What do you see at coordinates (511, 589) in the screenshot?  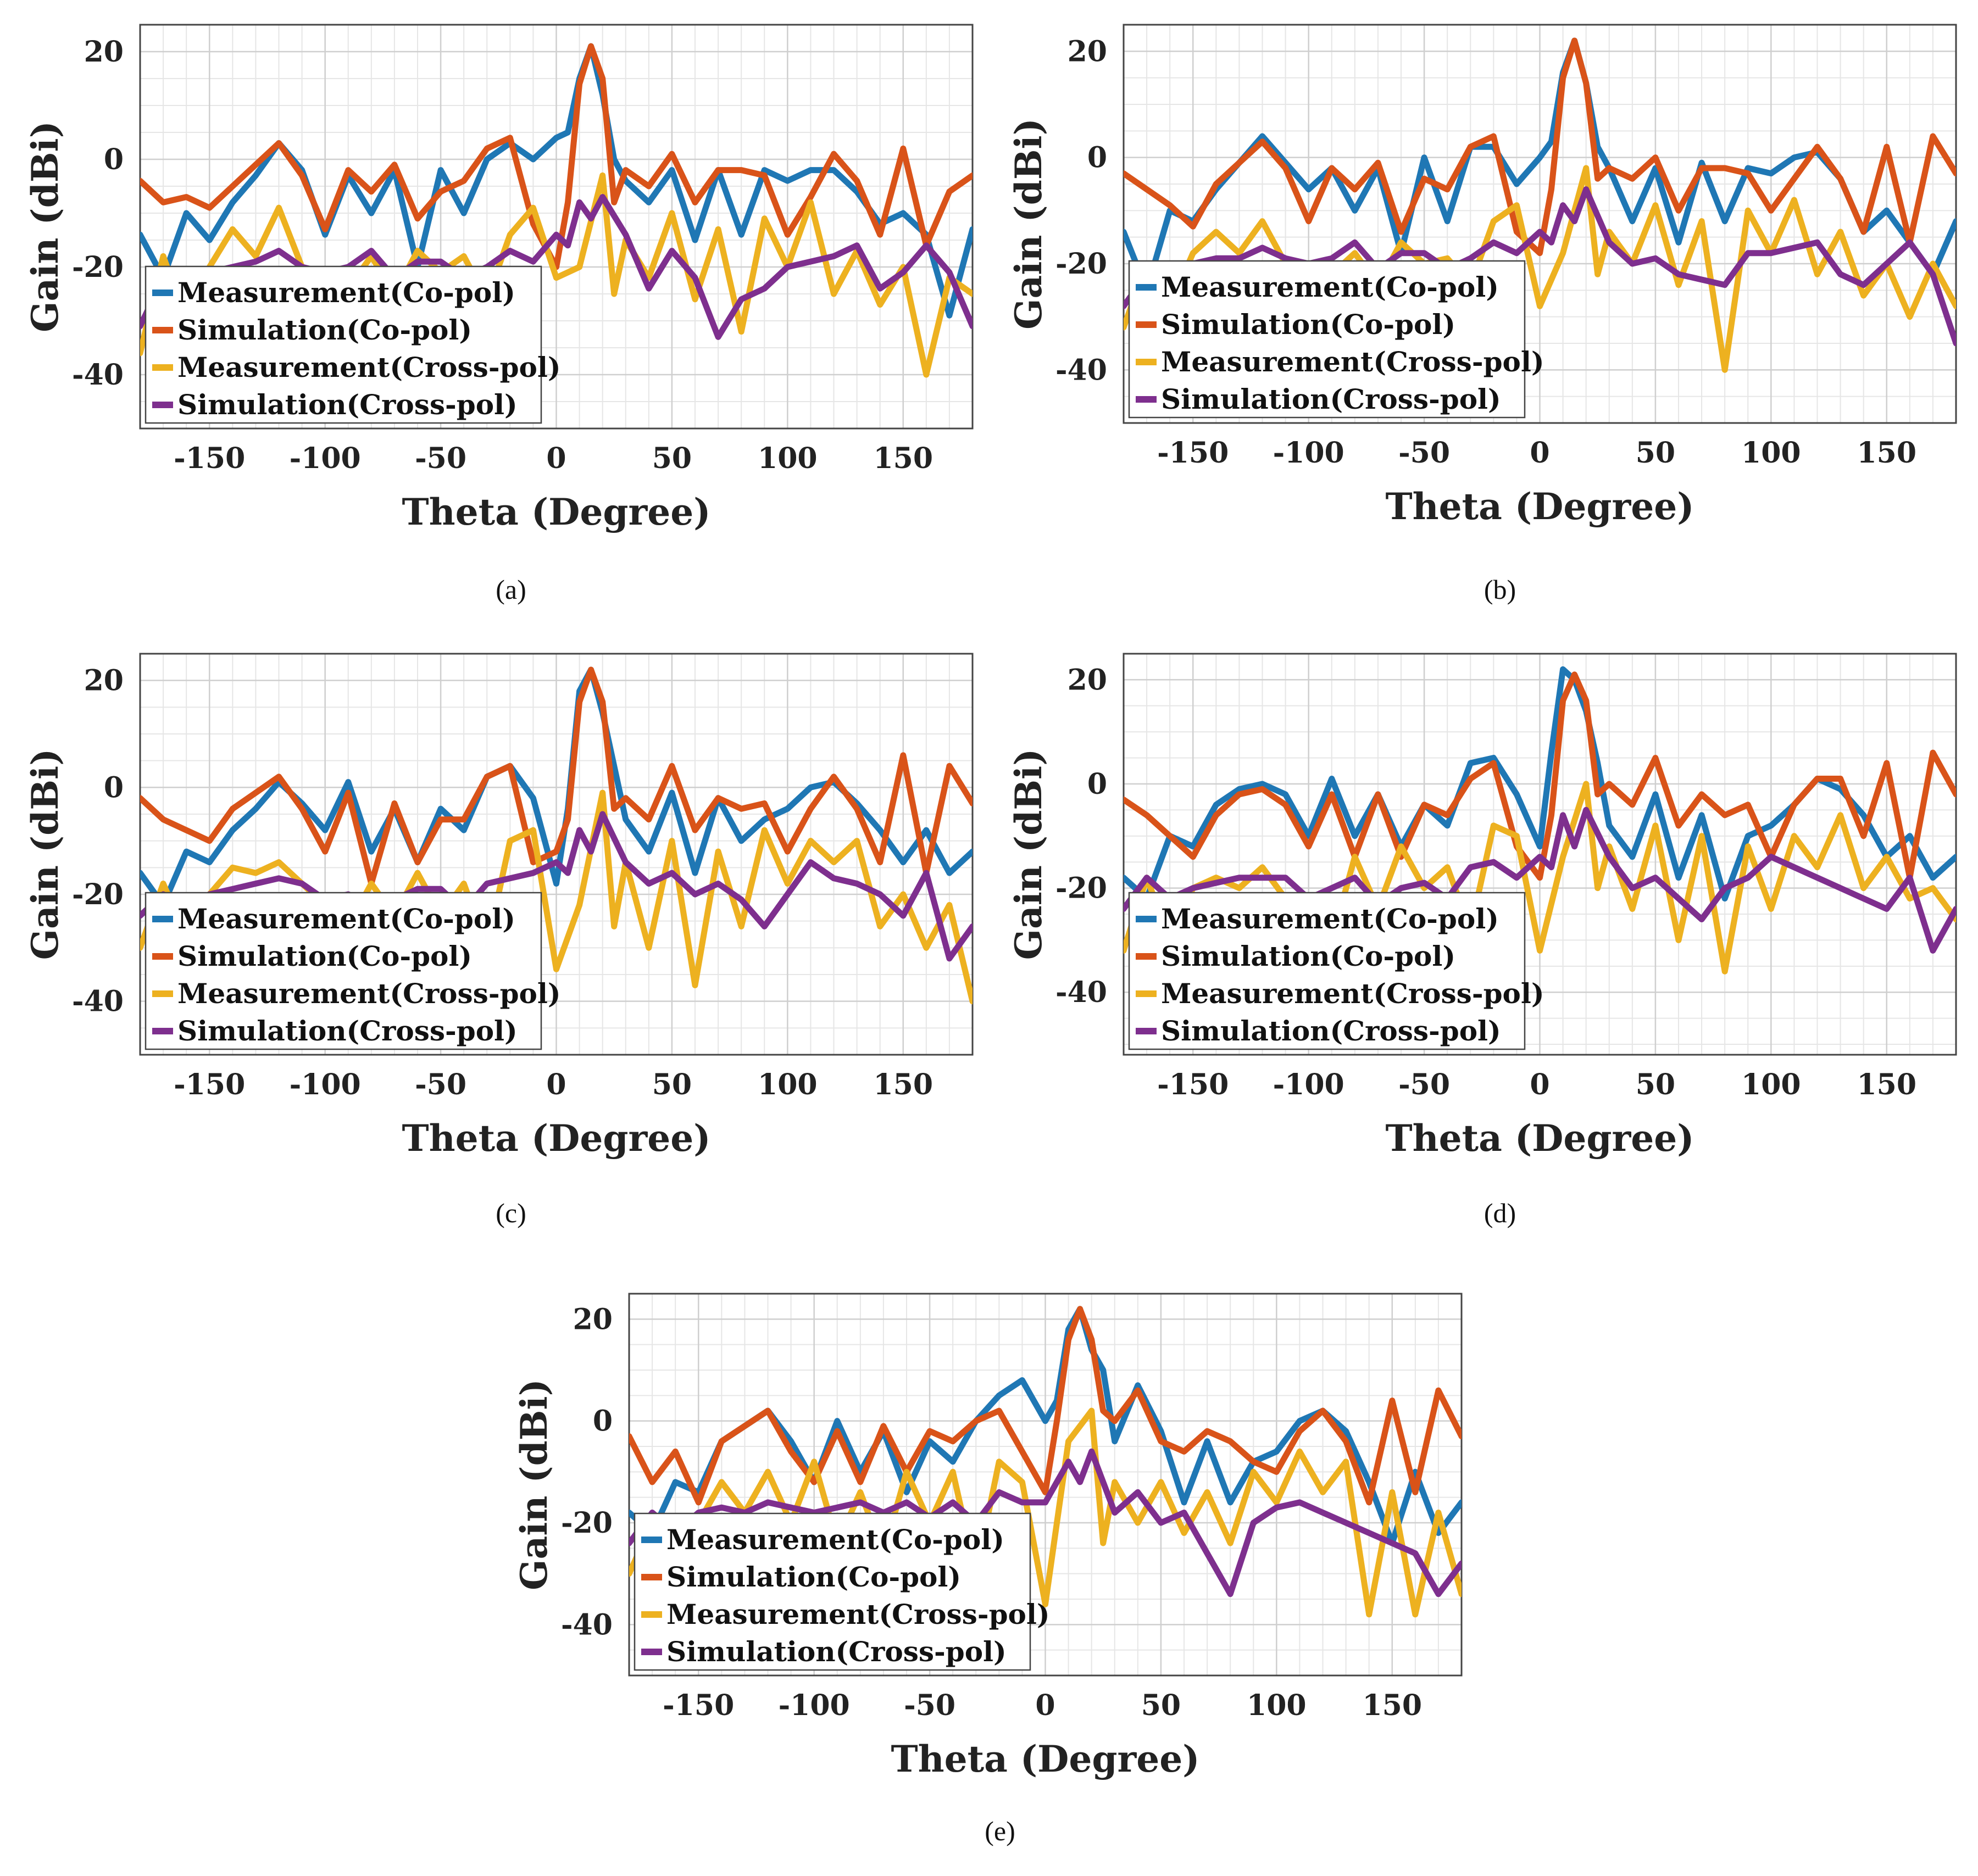 I see `panel-caption: (a)` at bounding box center [511, 589].